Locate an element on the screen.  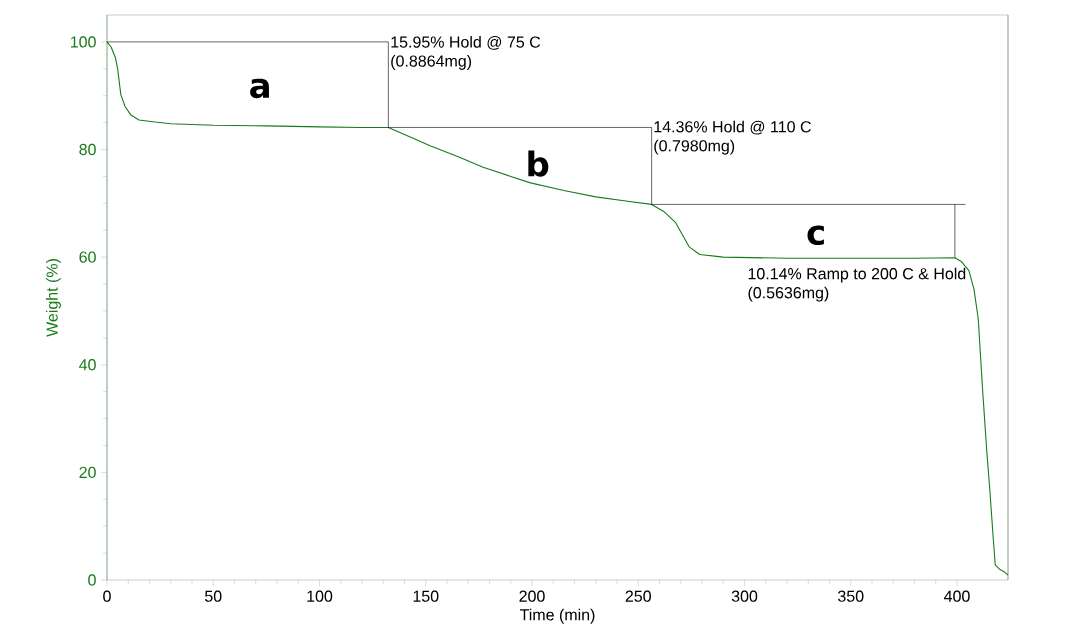
annotation: (0.7980mg) is located at coordinates (694, 147).